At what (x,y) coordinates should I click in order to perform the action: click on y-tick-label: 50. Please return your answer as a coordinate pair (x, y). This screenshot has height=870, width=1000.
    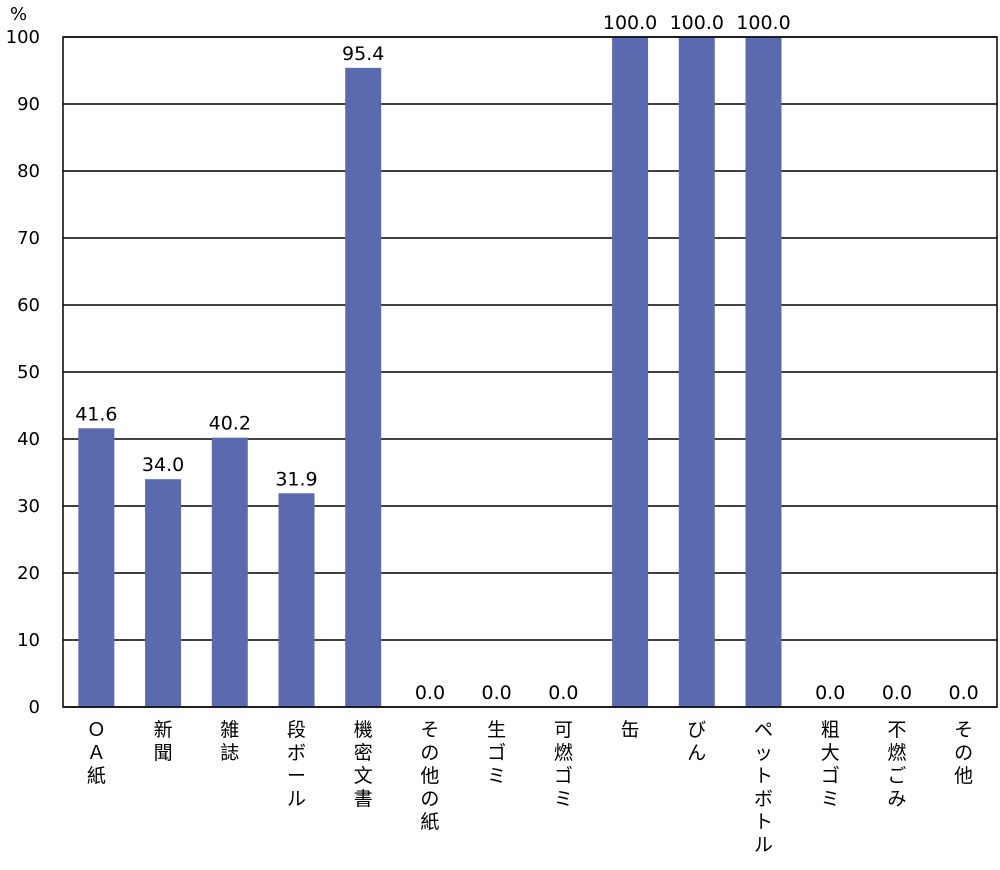
    Looking at the image, I should click on (28, 372).